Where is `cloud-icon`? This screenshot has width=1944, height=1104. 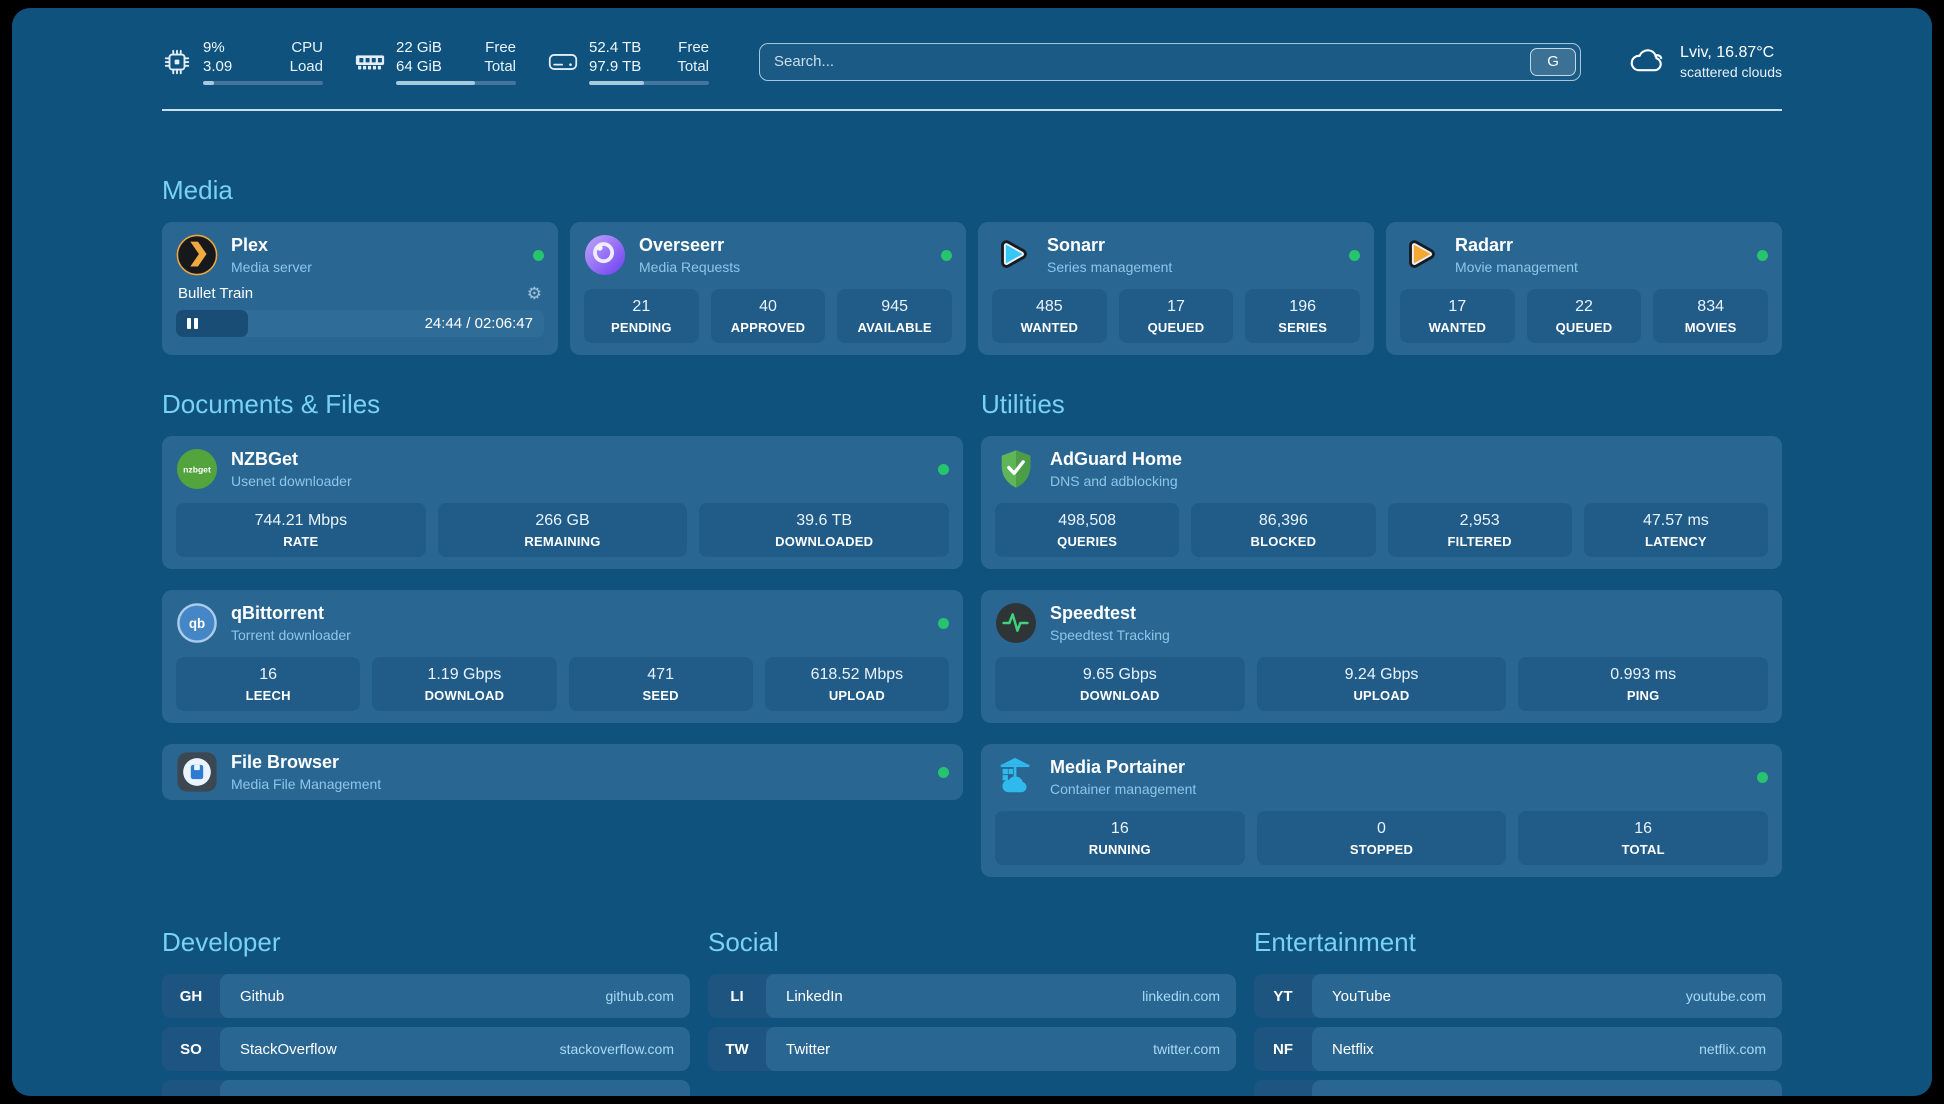
cloud-icon is located at coordinates (1647, 61).